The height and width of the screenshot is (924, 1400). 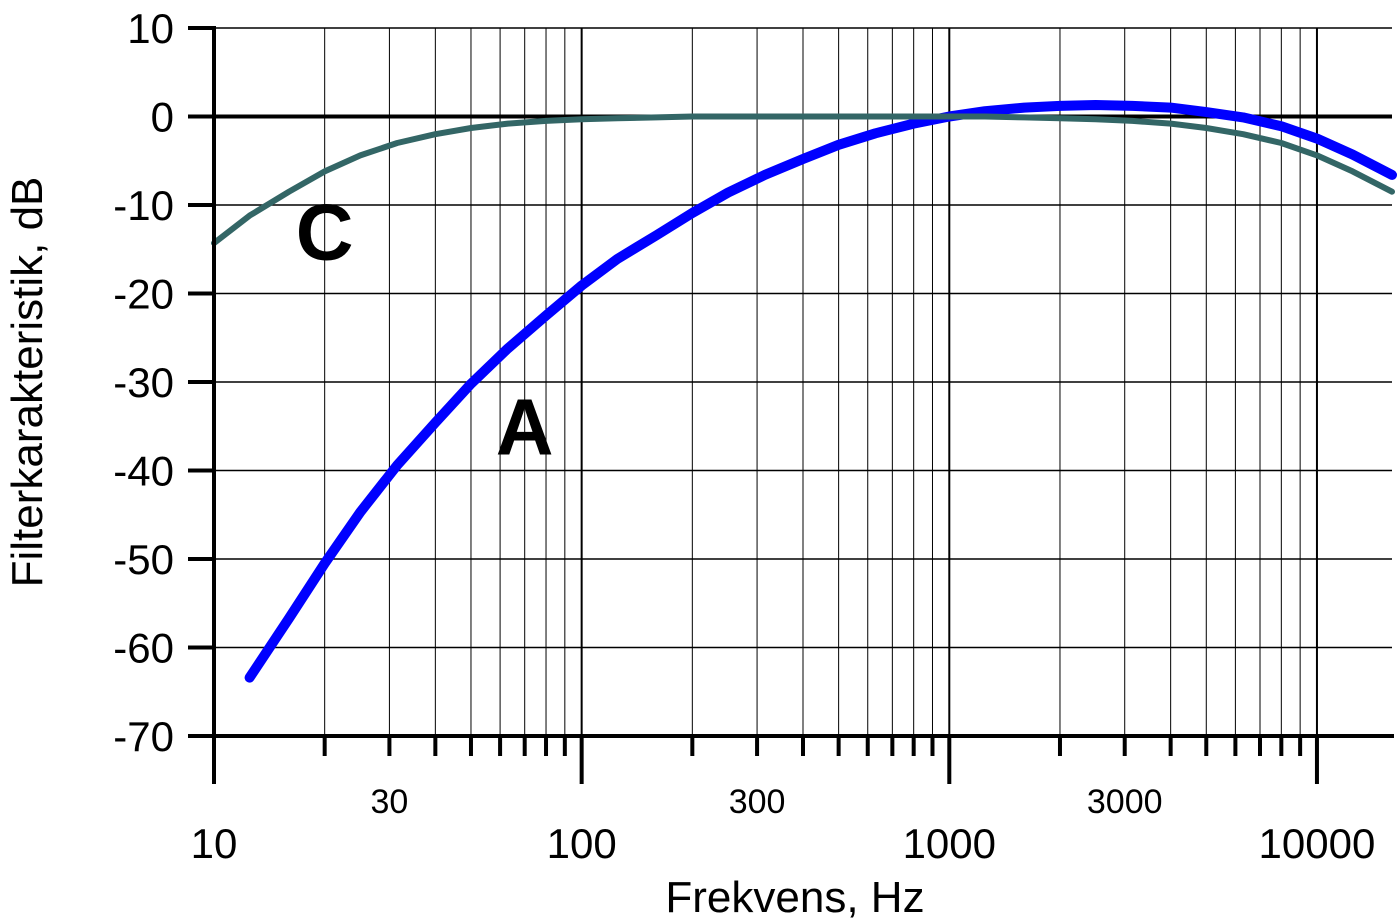 What do you see at coordinates (1125, 802) in the screenshot?
I see `x-minor-tick-label: 3000` at bounding box center [1125, 802].